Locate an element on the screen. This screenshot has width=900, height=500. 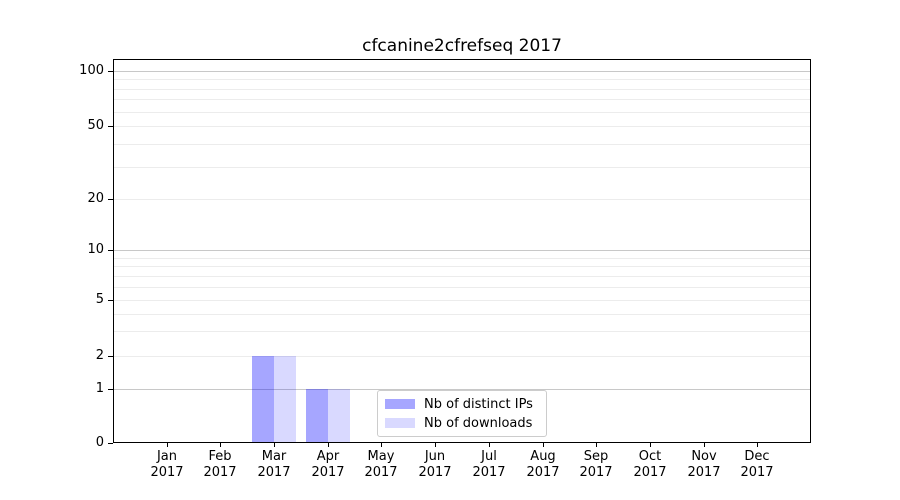
x-axis-tick-label: Apr 2017 is located at coordinates (328, 464).